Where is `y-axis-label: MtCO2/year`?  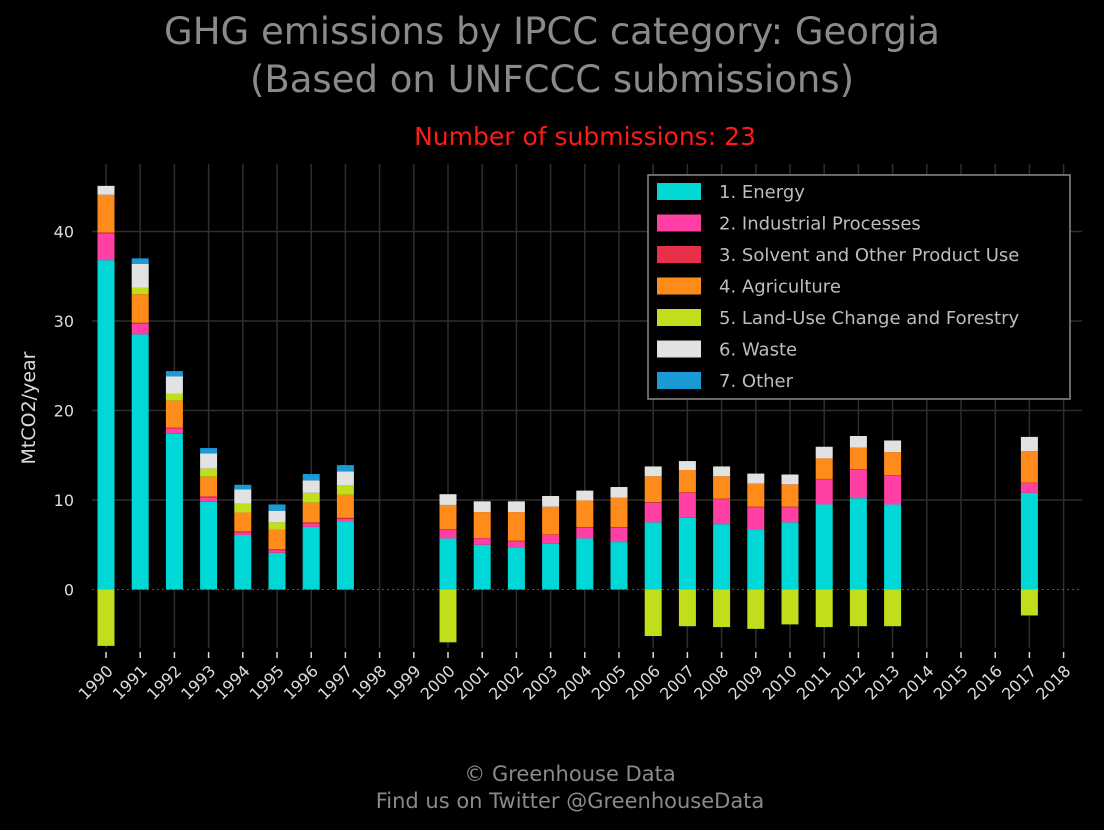
y-axis-label: MtCO2/year is located at coordinates (29, 407).